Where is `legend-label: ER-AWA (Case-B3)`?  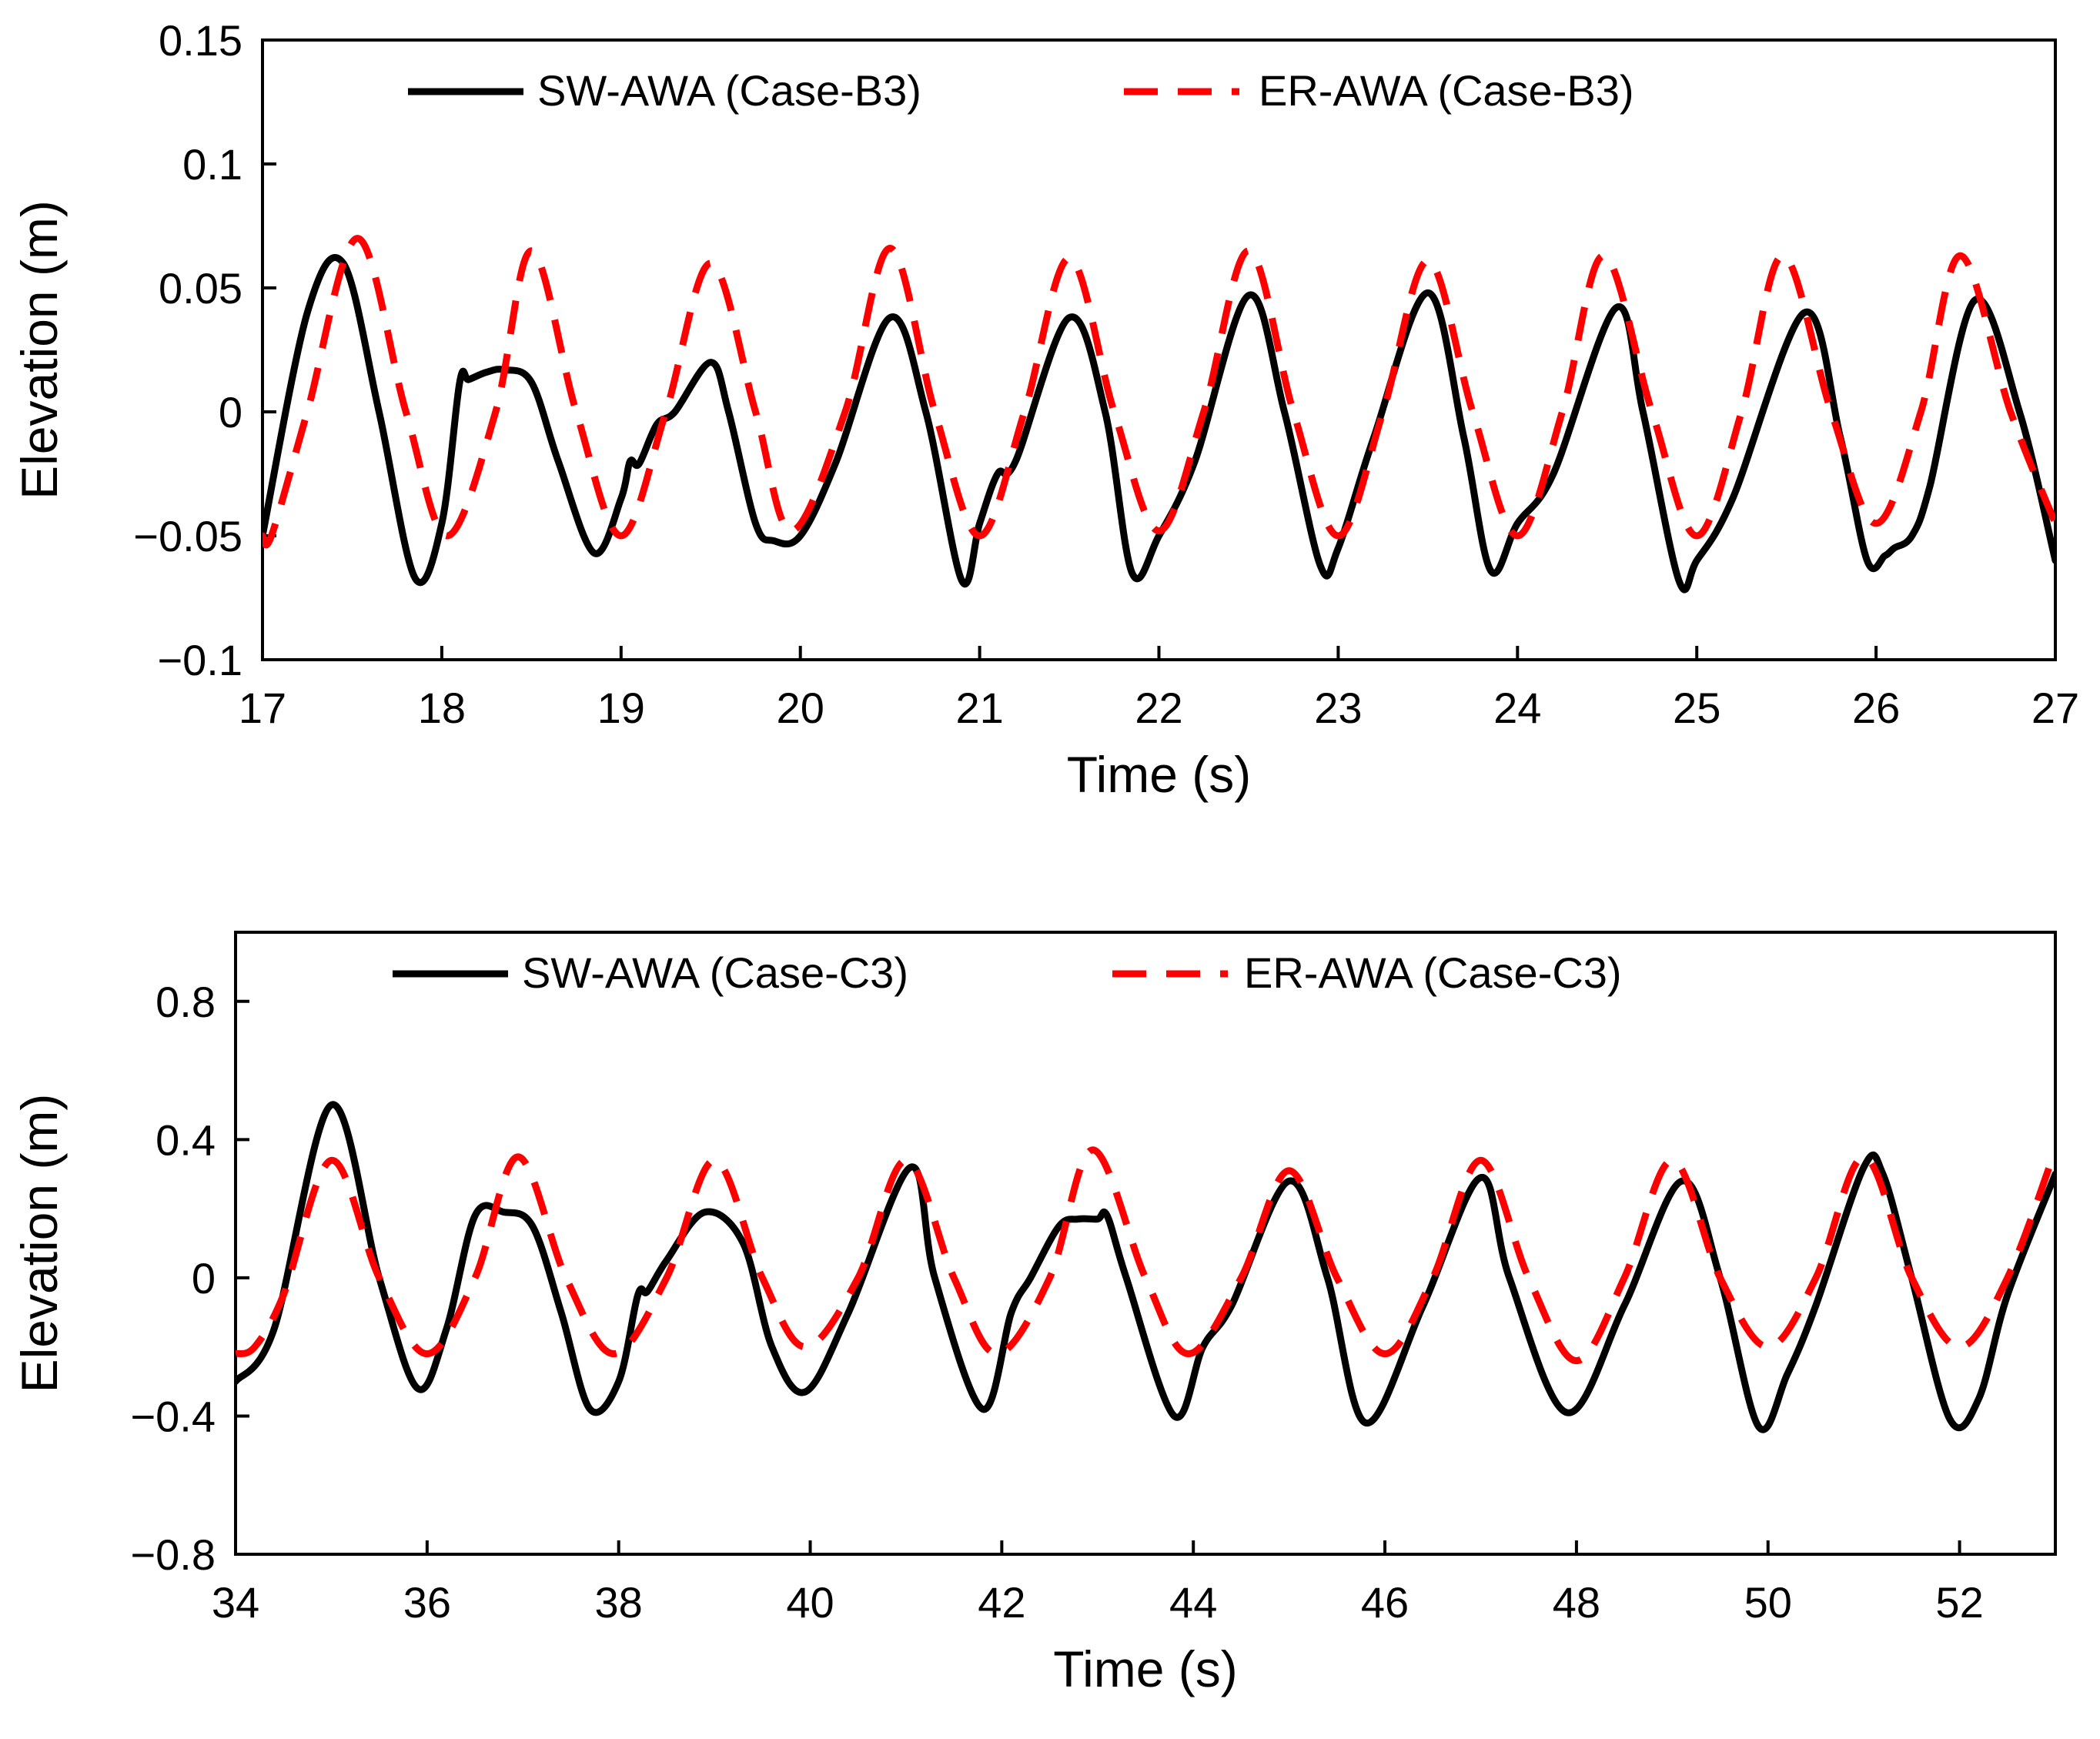 legend-label: ER-AWA (Case-B3) is located at coordinates (1446, 90).